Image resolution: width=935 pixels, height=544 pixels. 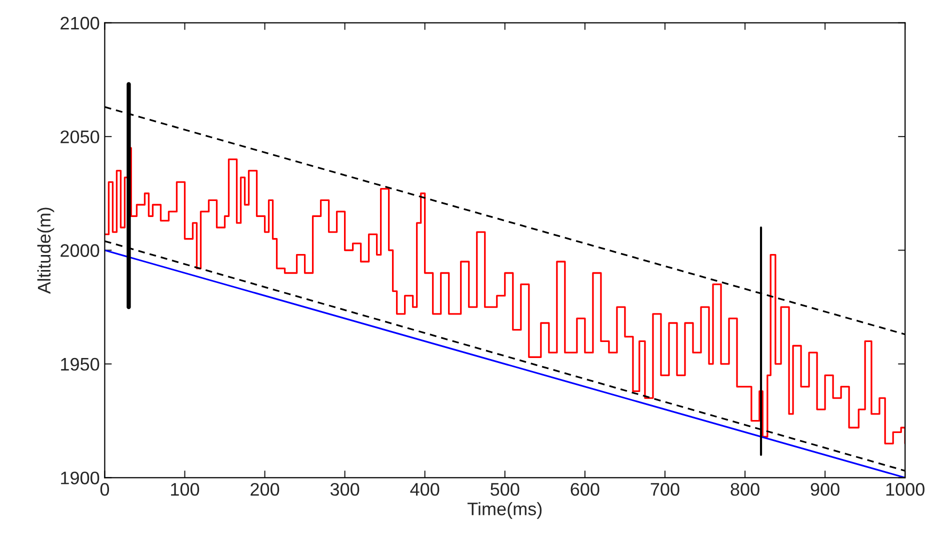 What do you see at coordinates (185, 489) in the screenshot?
I see `x-tick-label: 100` at bounding box center [185, 489].